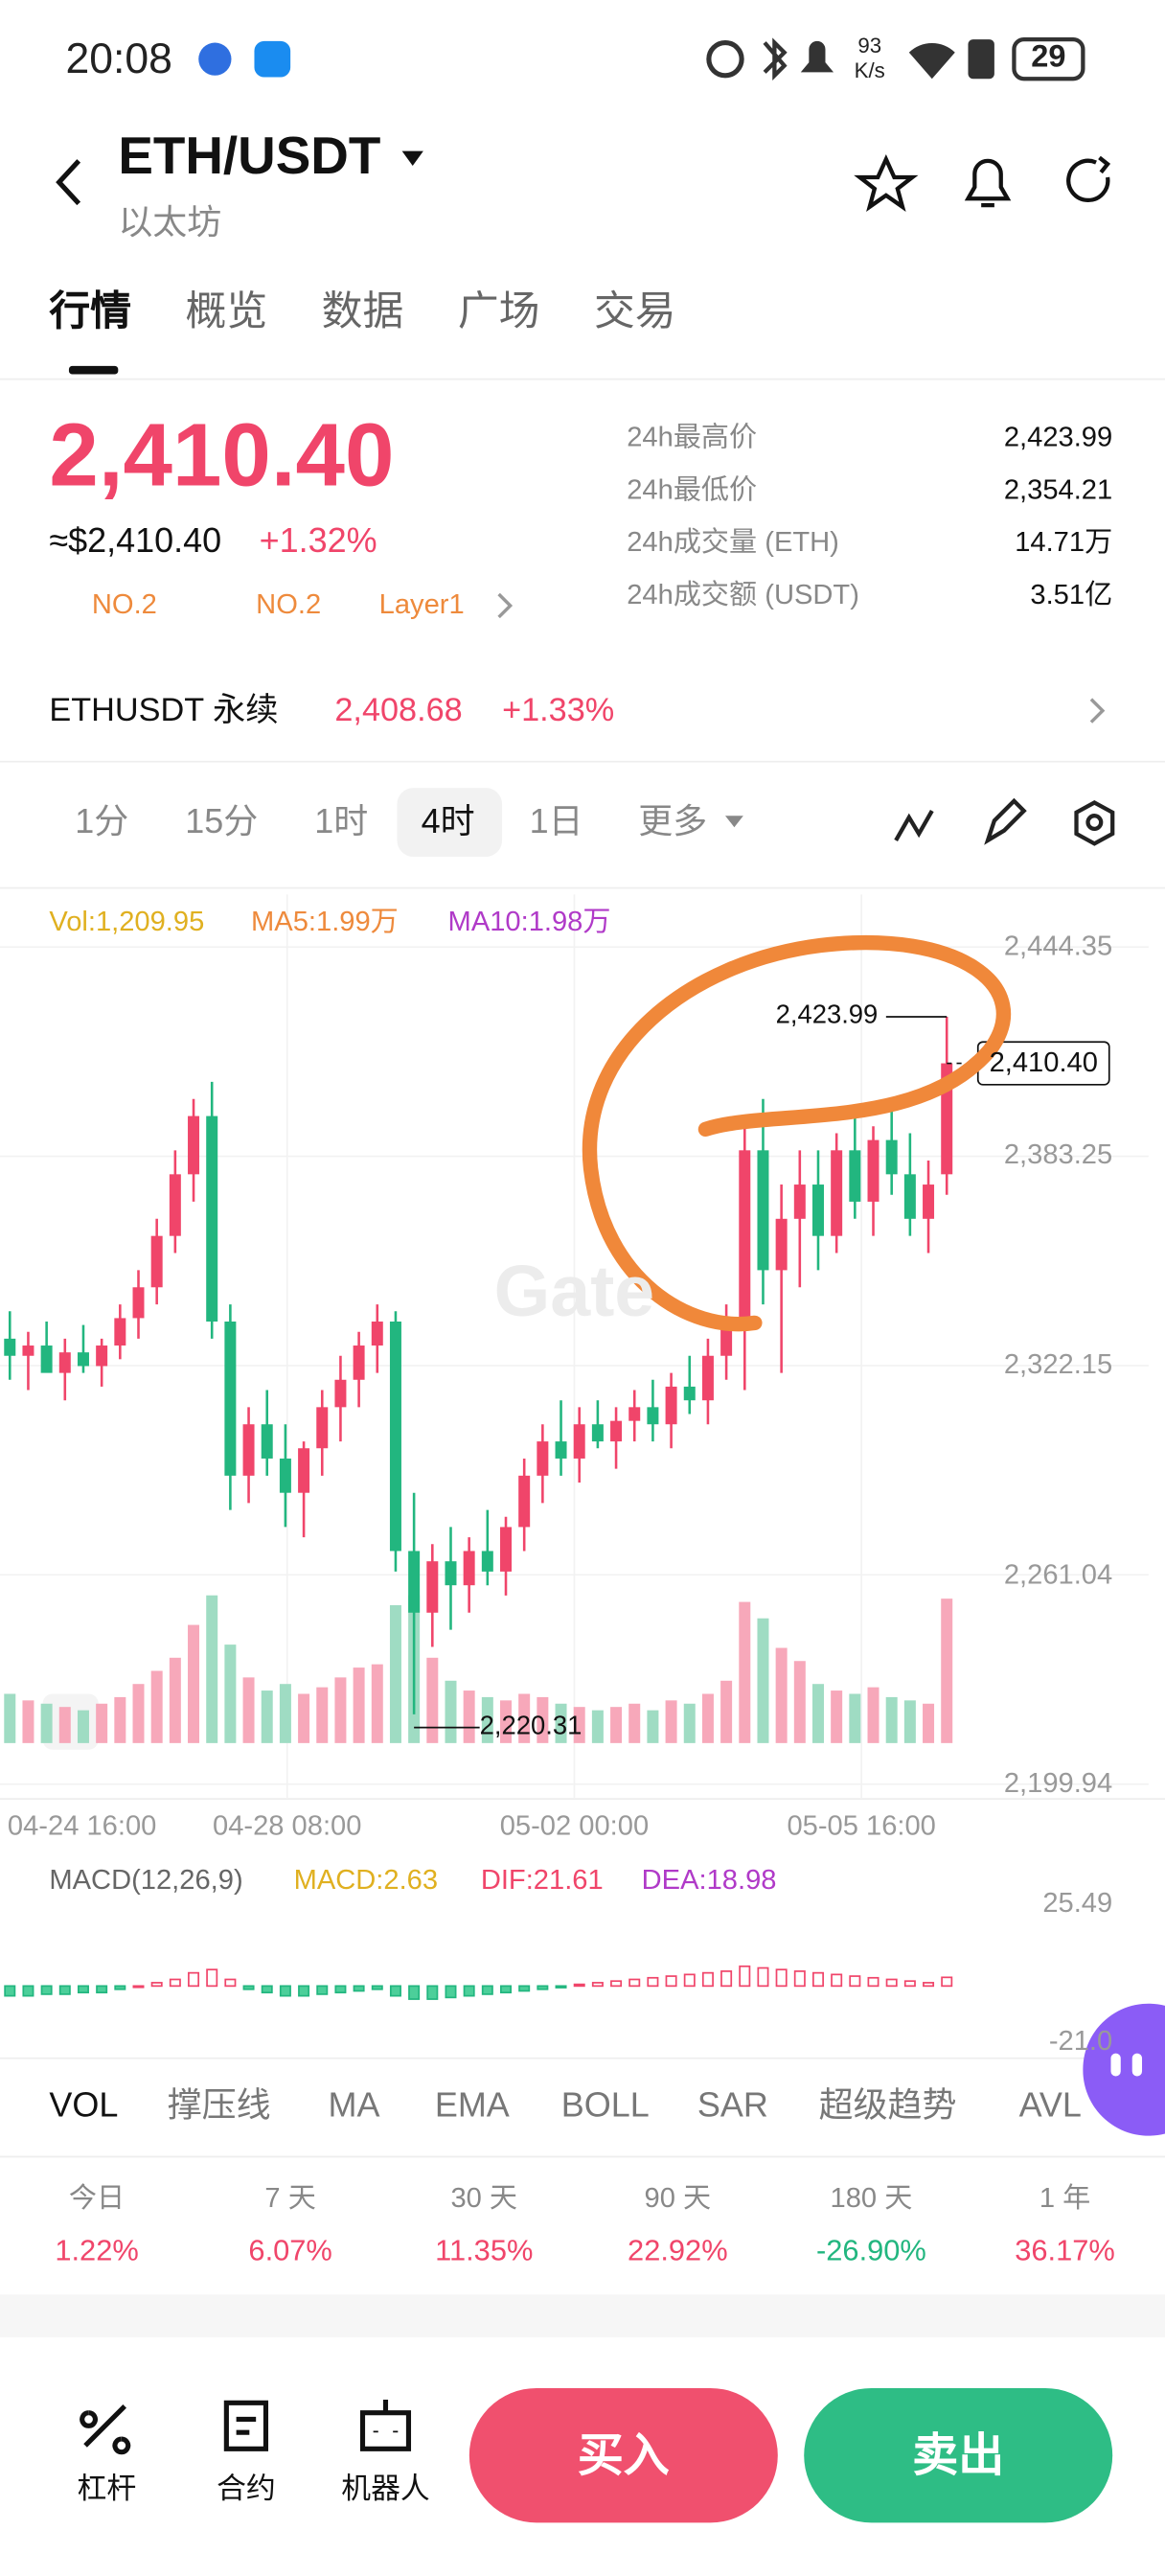  What do you see at coordinates (472, 2105) in the screenshot?
I see `indicator-tab: EMA` at bounding box center [472, 2105].